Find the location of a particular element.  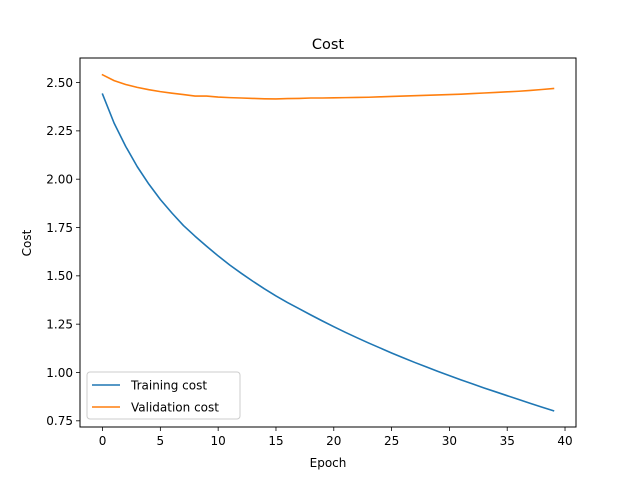

y-tick-label: 2.00 is located at coordinates (59, 179).